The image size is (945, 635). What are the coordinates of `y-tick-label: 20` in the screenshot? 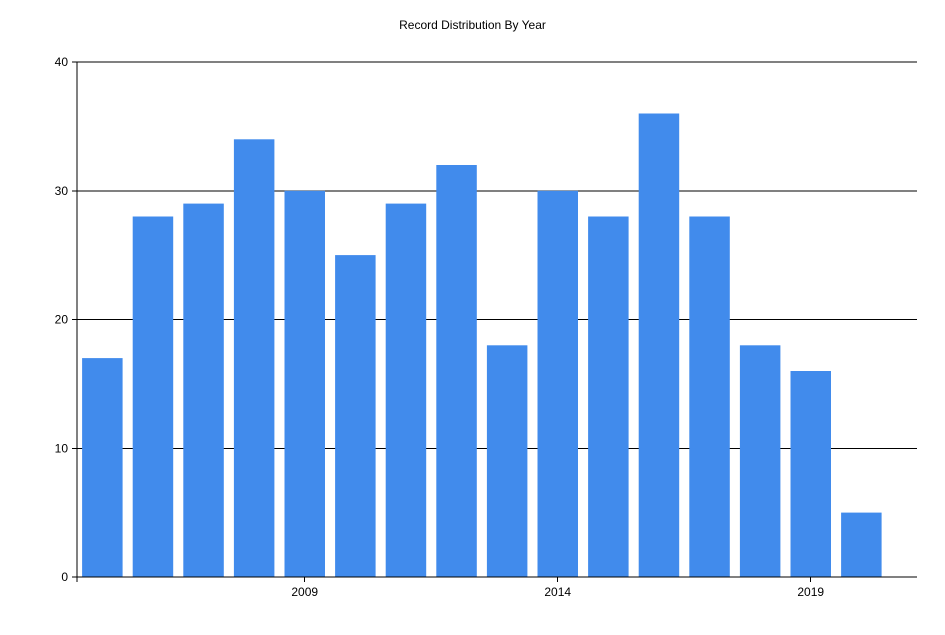 It's located at (62, 320).